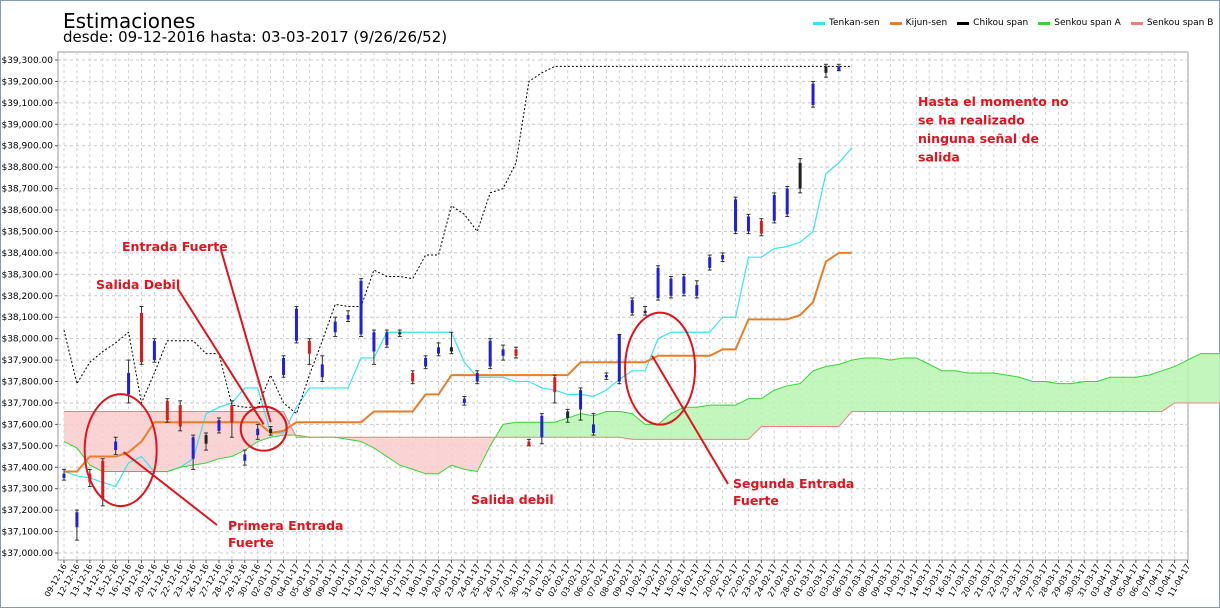 This screenshot has width=1220, height=608. I want to click on legend-item-kijun: Kijun-sen, so click(918, 23).